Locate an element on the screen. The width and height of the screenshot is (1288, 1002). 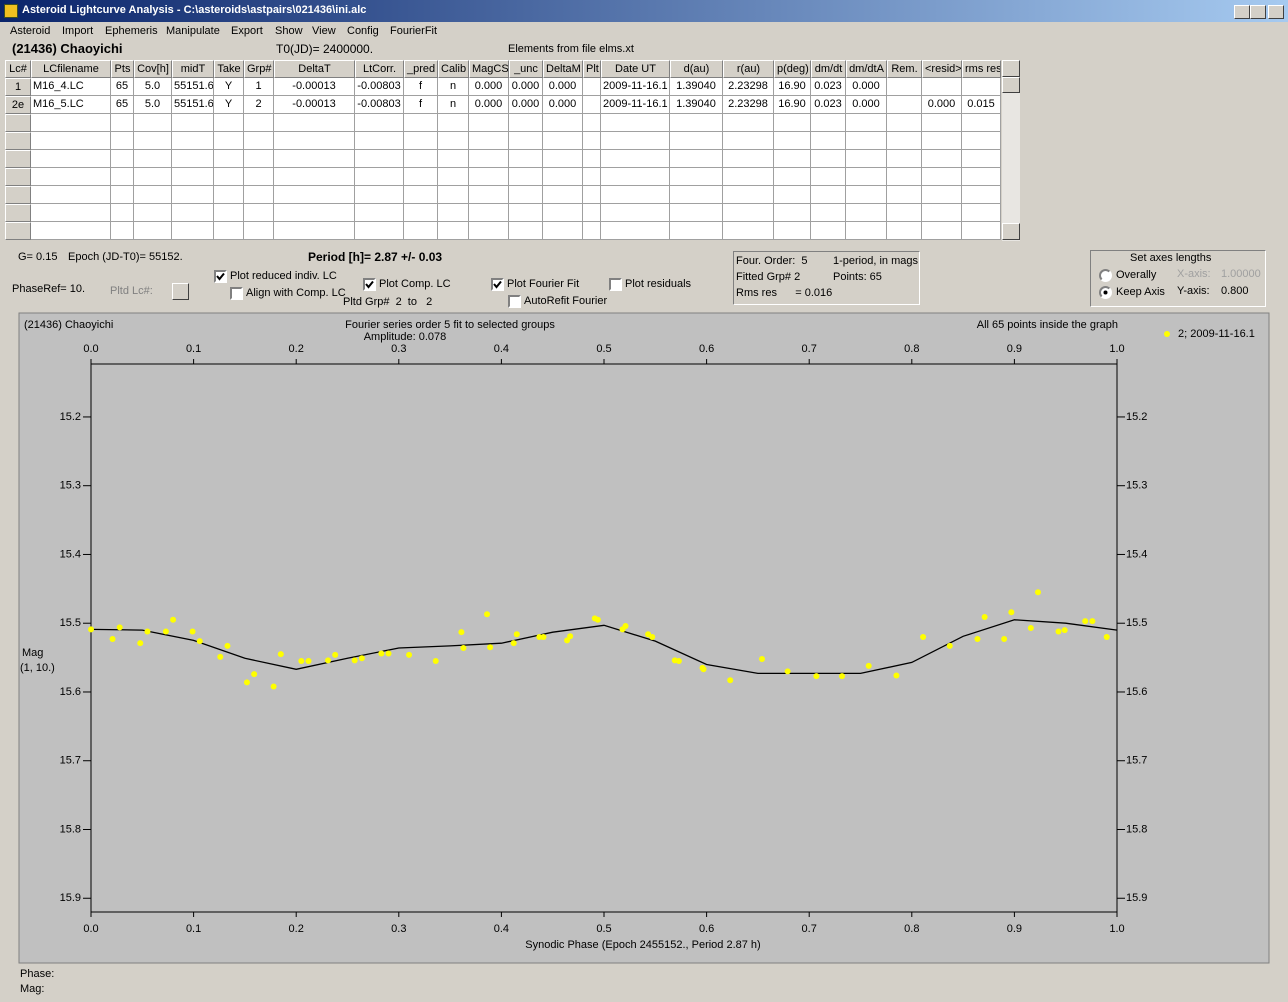
checkbox-label: Align with Comp. LC is located at coordinates (296, 293).